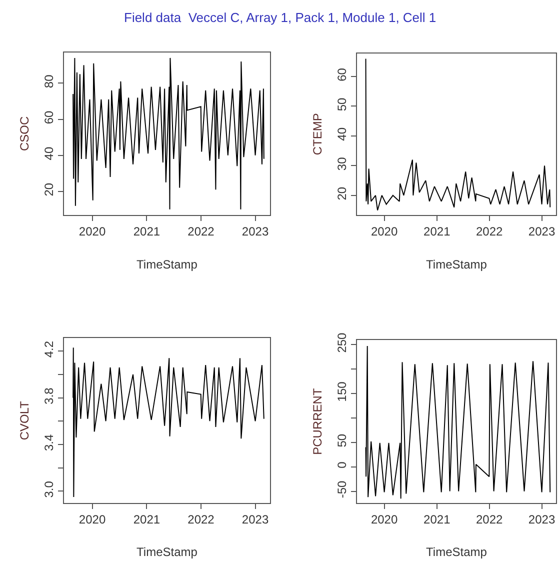 The height and width of the screenshot is (563, 560). I want to click on y-axis-title: PCURRENT, so click(317, 421).